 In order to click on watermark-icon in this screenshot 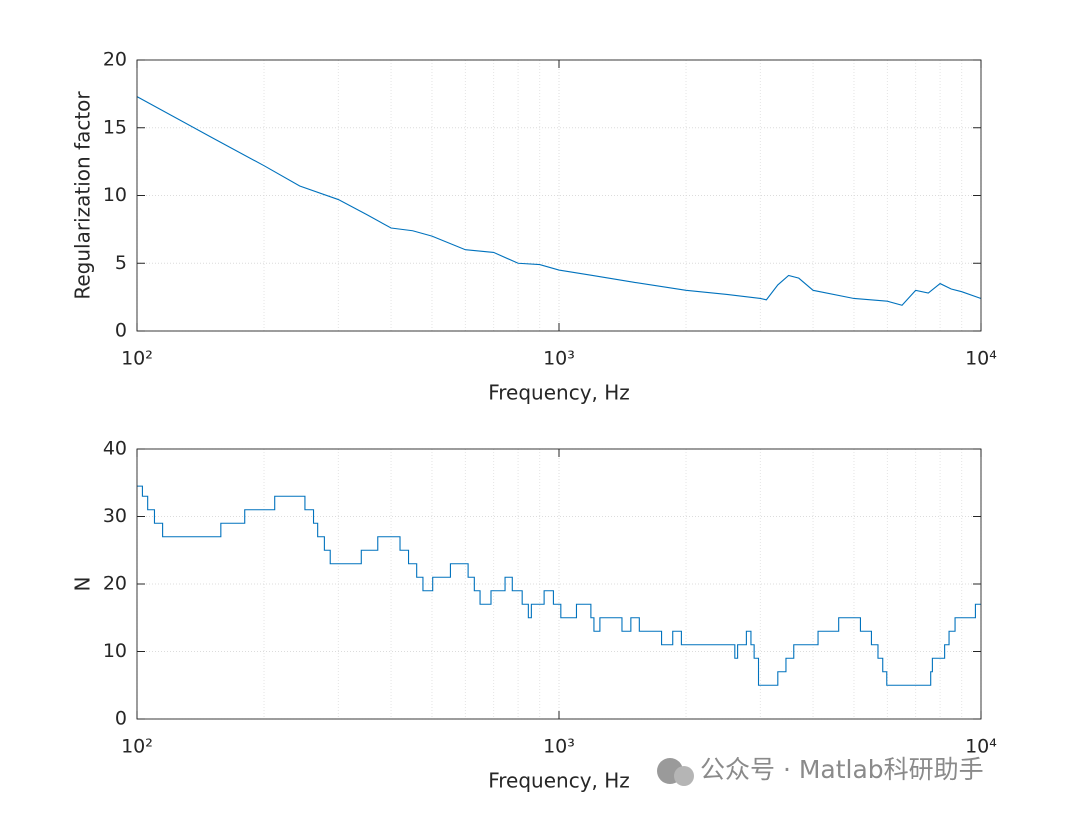, I will do `click(684, 776)`.